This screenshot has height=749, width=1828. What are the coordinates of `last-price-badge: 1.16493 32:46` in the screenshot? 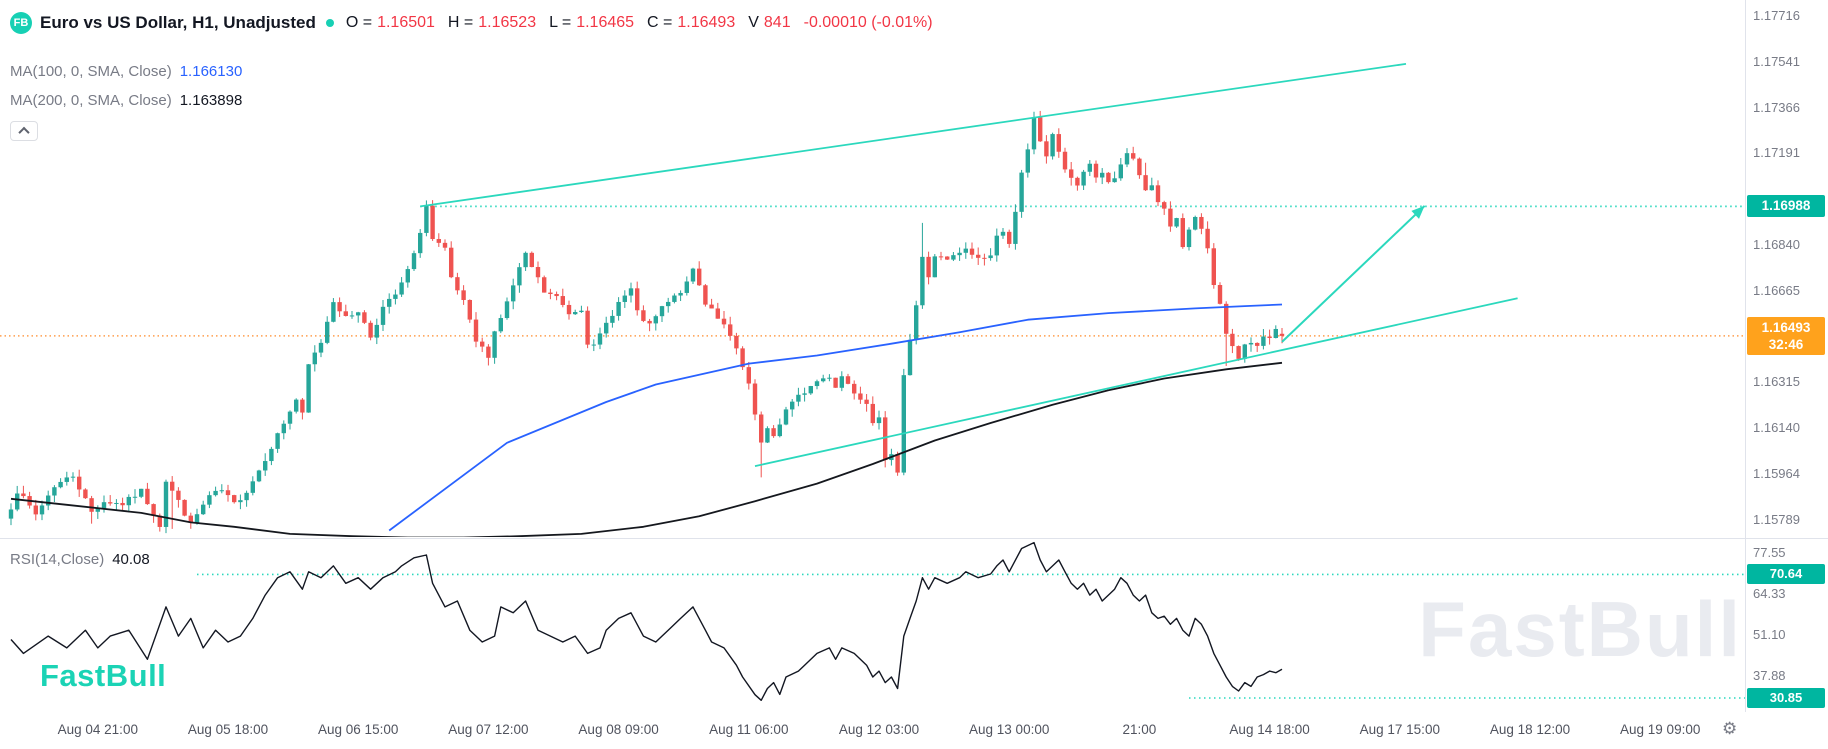 It's located at (1786, 335).